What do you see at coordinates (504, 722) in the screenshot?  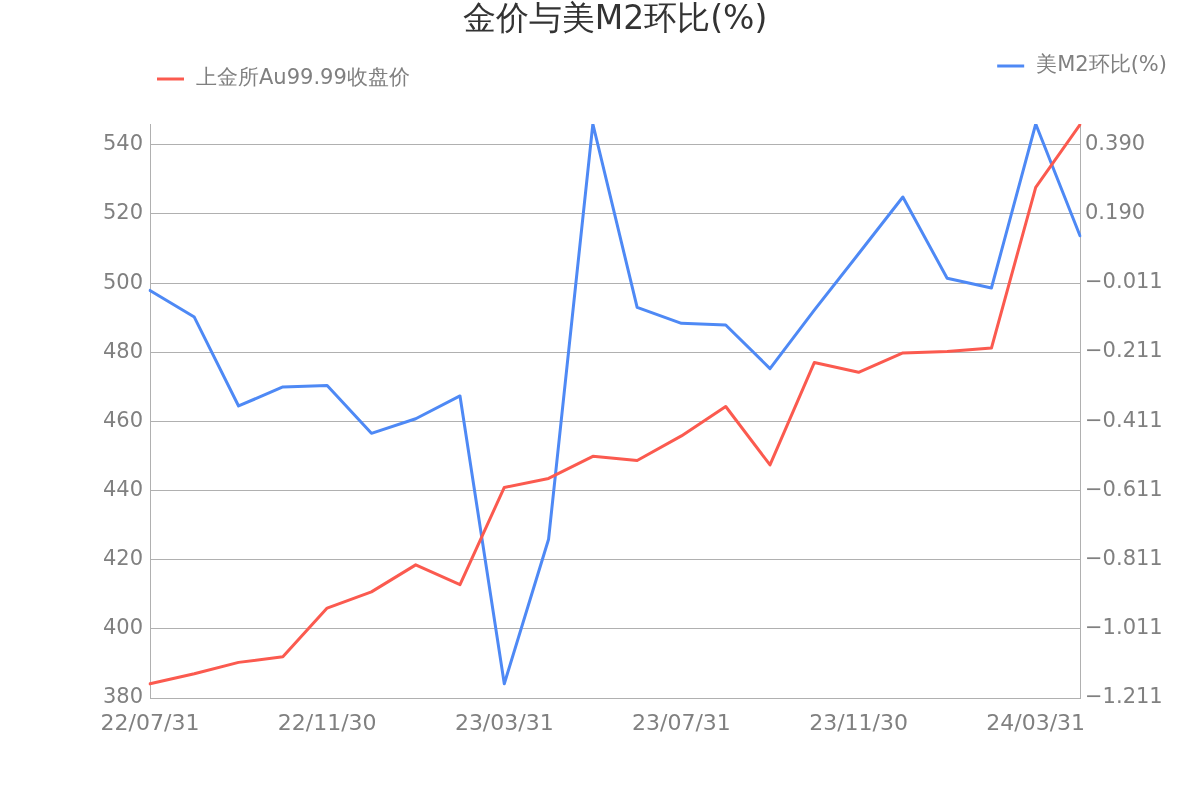 I see `x-tick-label: 23/03/31` at bounding box center [504, 722].